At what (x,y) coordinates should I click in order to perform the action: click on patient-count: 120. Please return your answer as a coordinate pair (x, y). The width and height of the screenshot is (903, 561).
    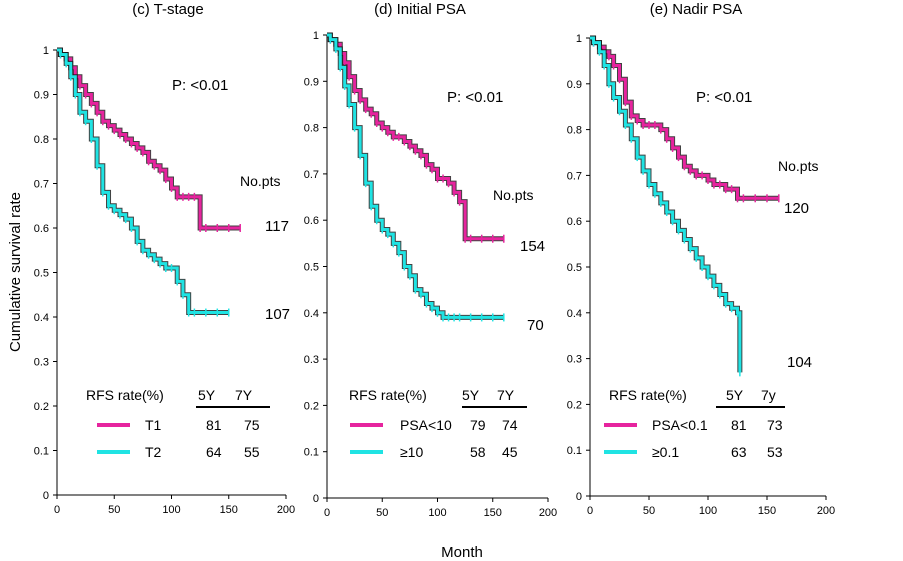
    Looking at the image, I should click on (796, 208).